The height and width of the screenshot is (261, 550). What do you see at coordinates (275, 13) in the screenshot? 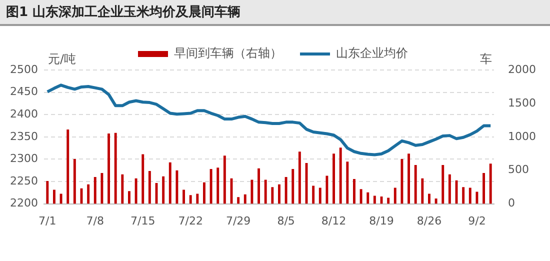
I see `chart-title: 图1 山东深加工企业玉米均价及晨间车辆` at bounding box center [275, 13].